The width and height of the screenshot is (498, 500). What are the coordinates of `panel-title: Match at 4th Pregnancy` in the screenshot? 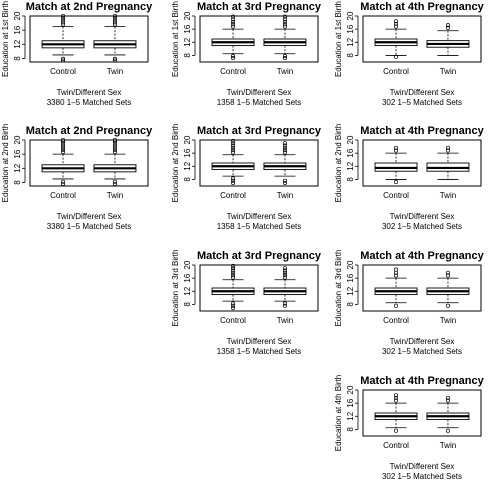 It's located at (422, 381).